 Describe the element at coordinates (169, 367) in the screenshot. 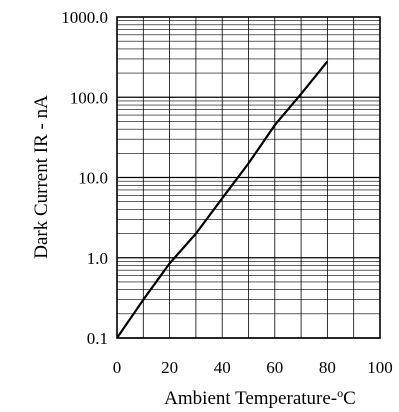

I see `x-tick-label: 20` at that location.